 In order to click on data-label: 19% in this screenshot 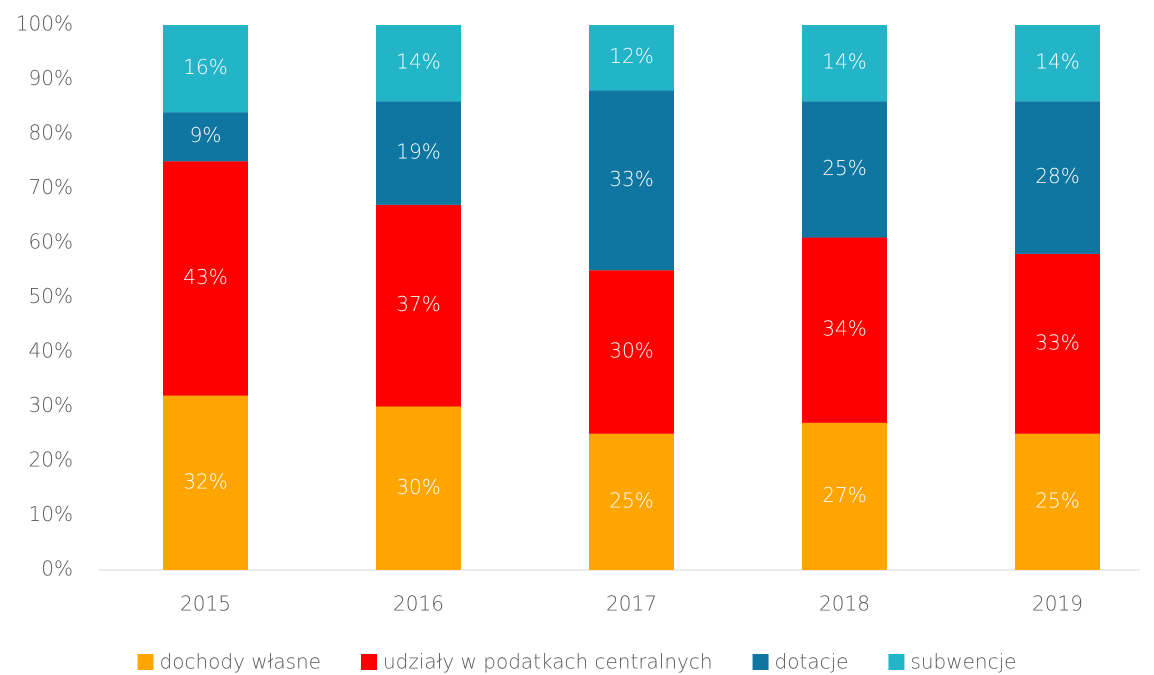, I will do `click(418, 152)`.